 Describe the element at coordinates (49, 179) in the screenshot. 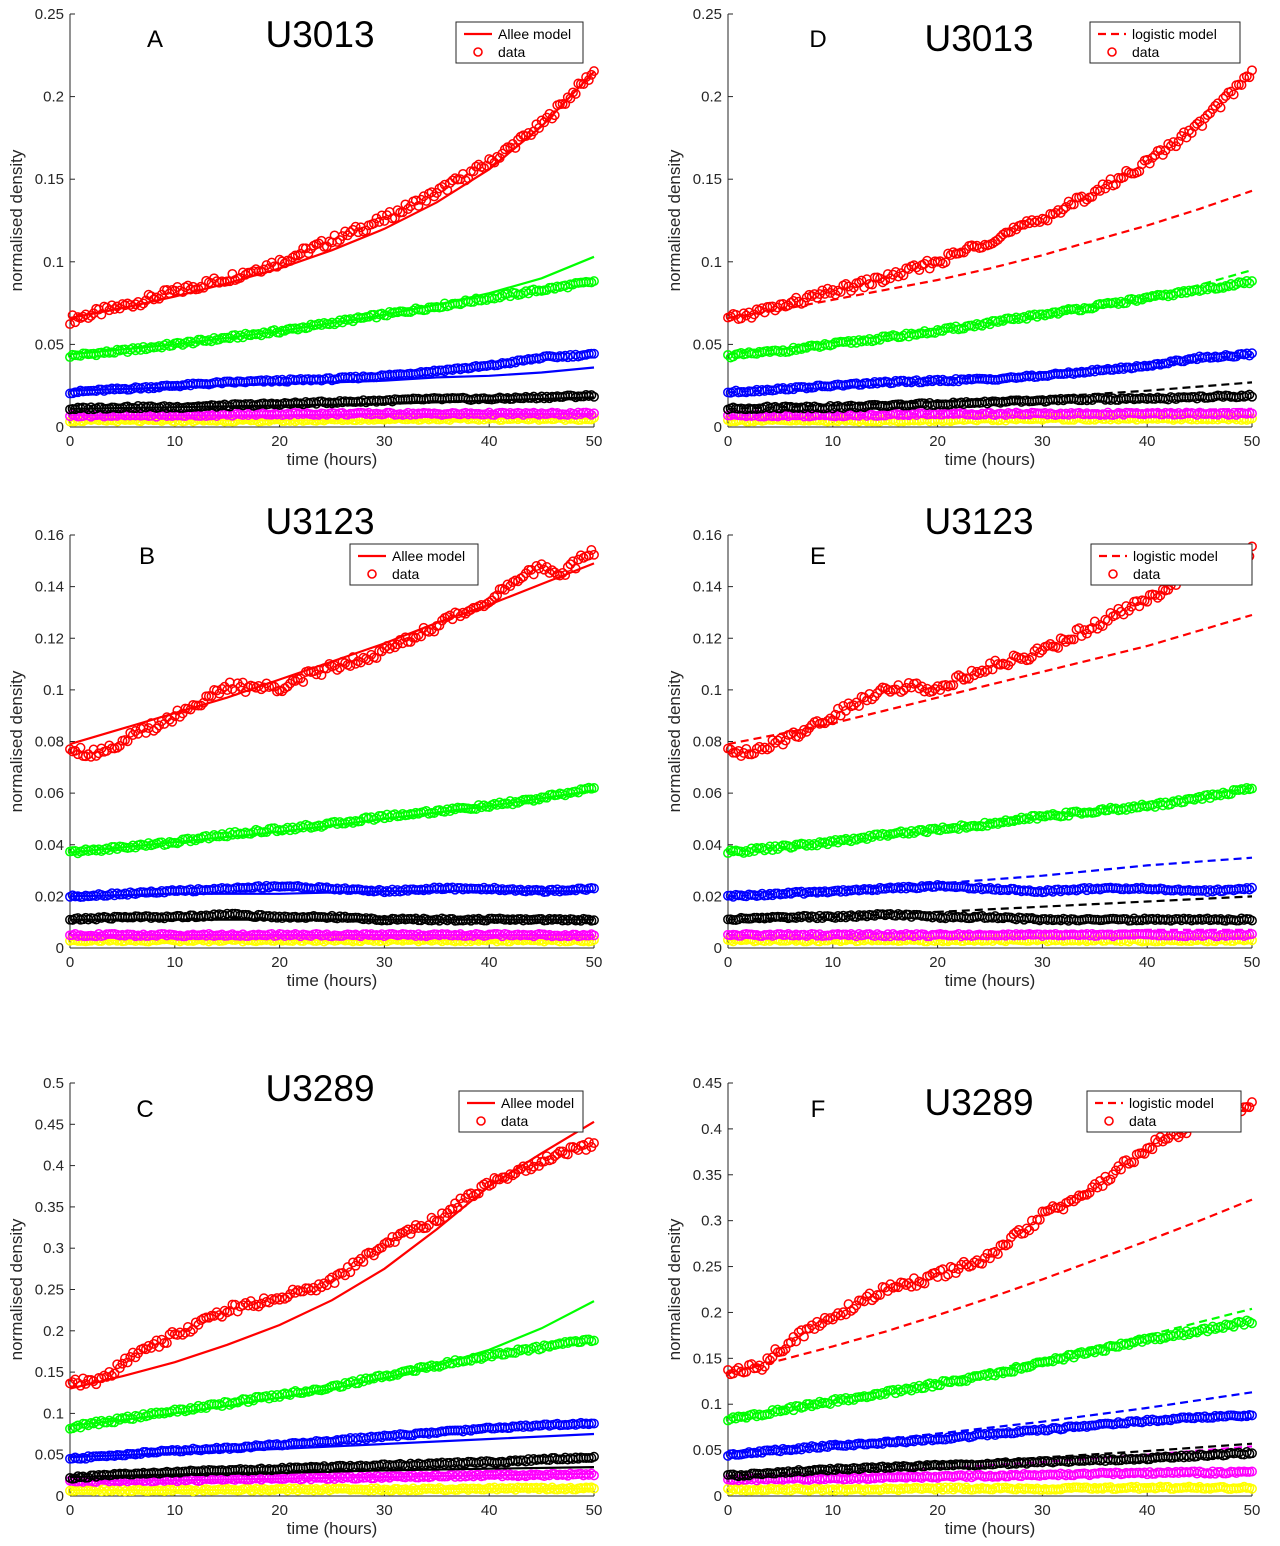

I see `y-tick-label: 0.15` at that location.